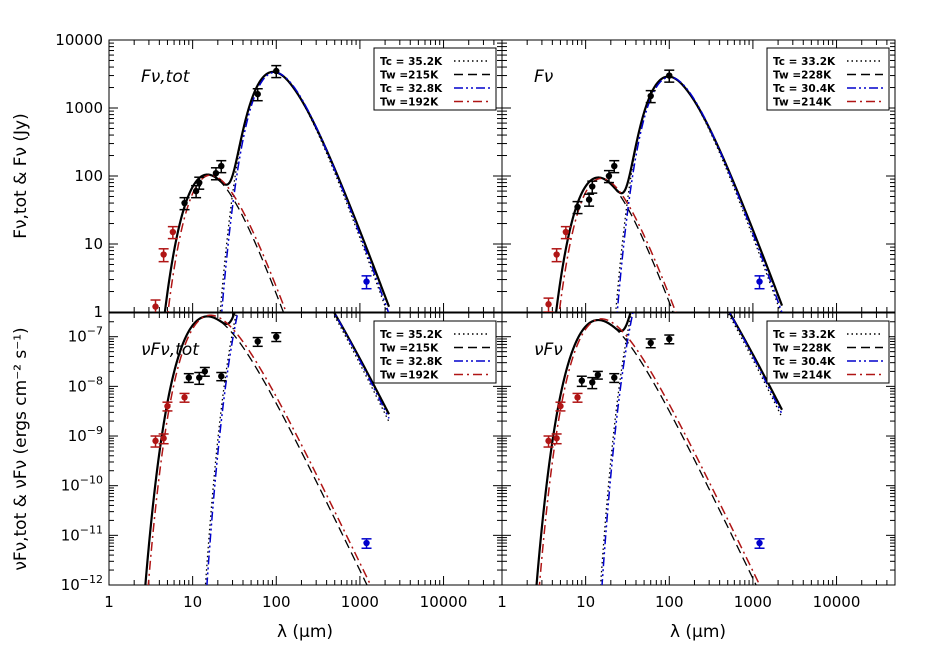 The width and height of the screenshot is (926, 662). What do you see at coordinates (21, 448) in the screenshot?
I see `y-axis-title-bottom: νFν,tot & νFν (ergs cm⁻² s⁻¹)` at bounding box center [21, 448].